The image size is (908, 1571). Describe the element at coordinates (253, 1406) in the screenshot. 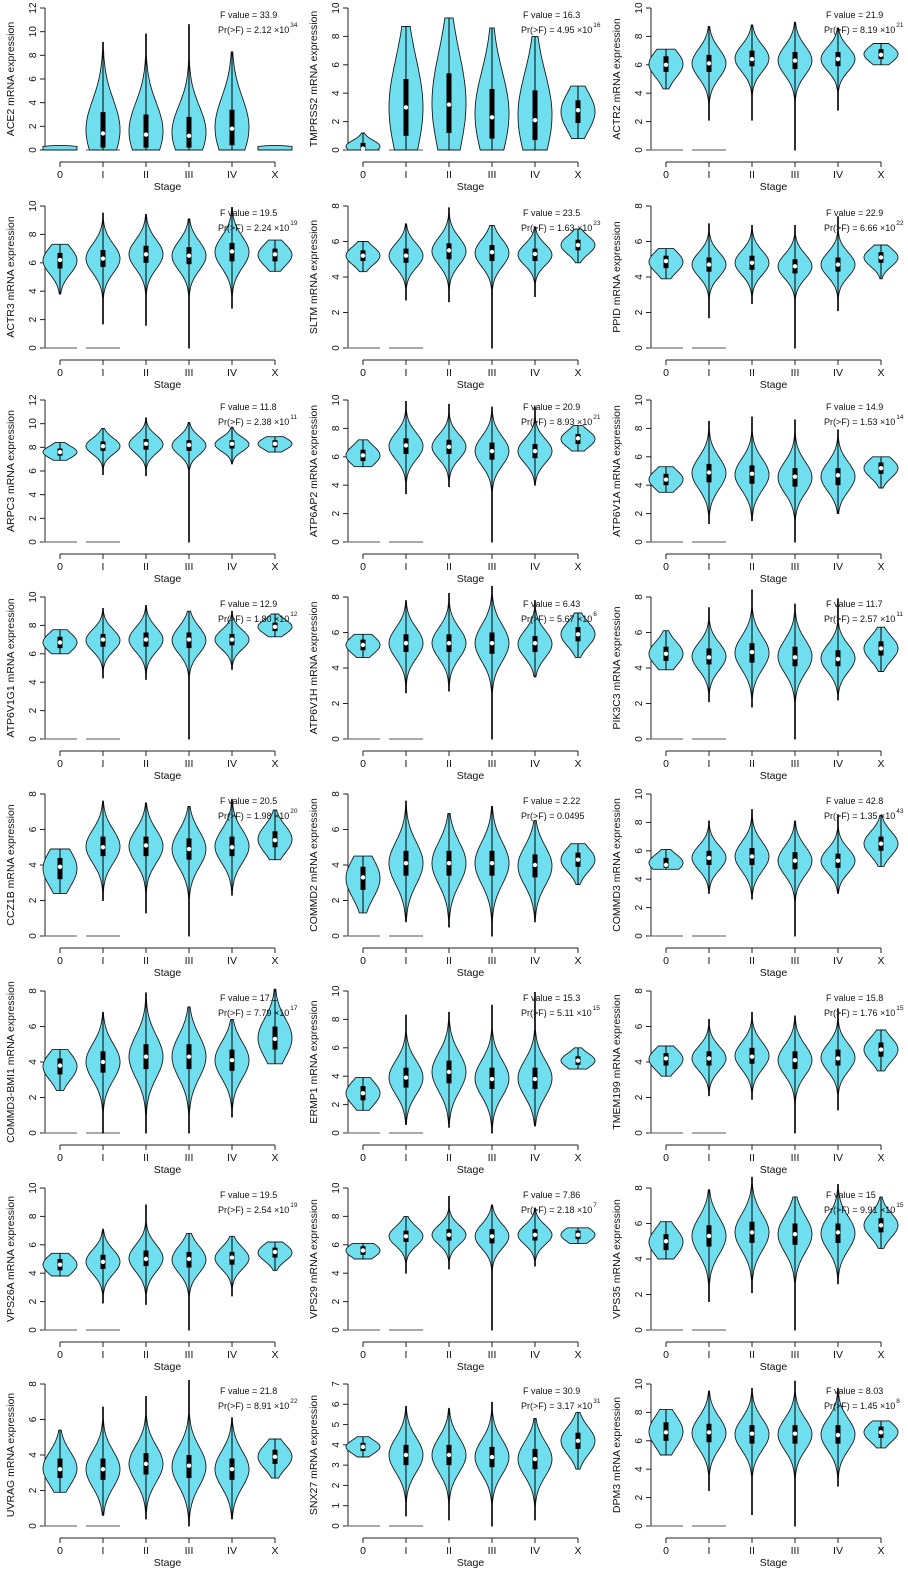

I see `pr-value-text: Pr(>F) = 8.91 ×10` at that location.